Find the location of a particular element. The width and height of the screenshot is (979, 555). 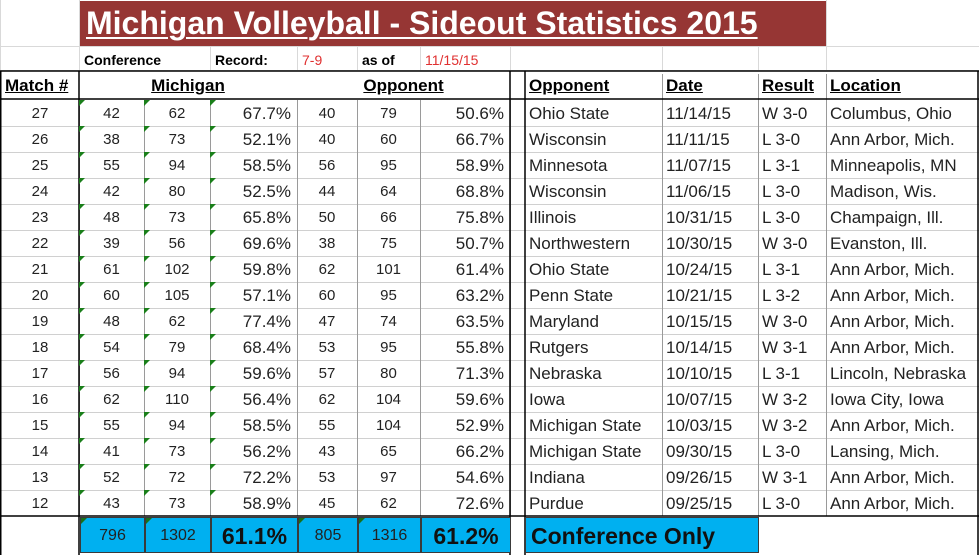

cell-match: 16 is located at coordinates (40, 399).